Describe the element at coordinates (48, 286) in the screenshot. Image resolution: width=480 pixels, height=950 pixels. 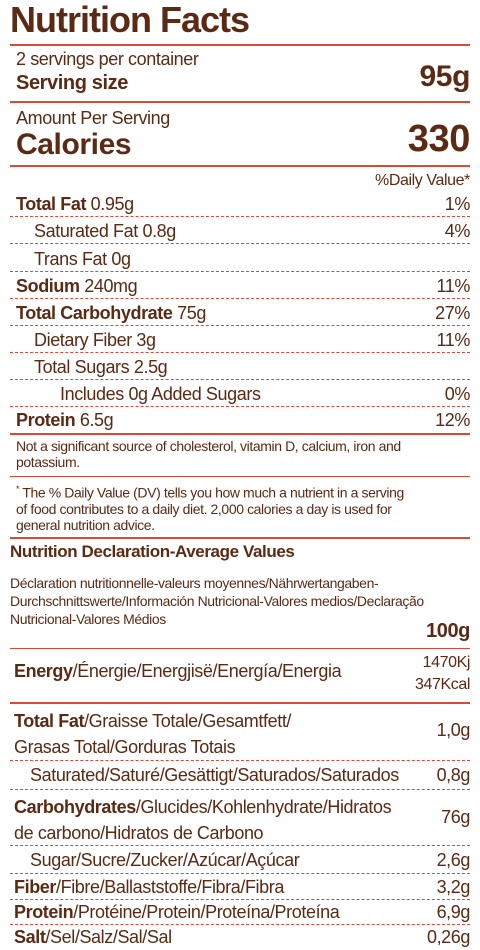
I see `nutrient-name: Sodium` at that location.